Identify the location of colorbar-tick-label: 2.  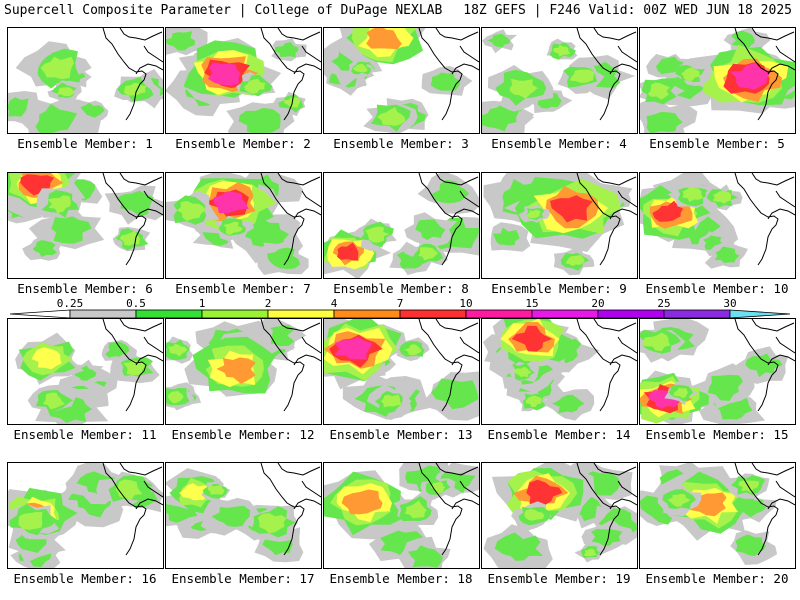
(268, 304).